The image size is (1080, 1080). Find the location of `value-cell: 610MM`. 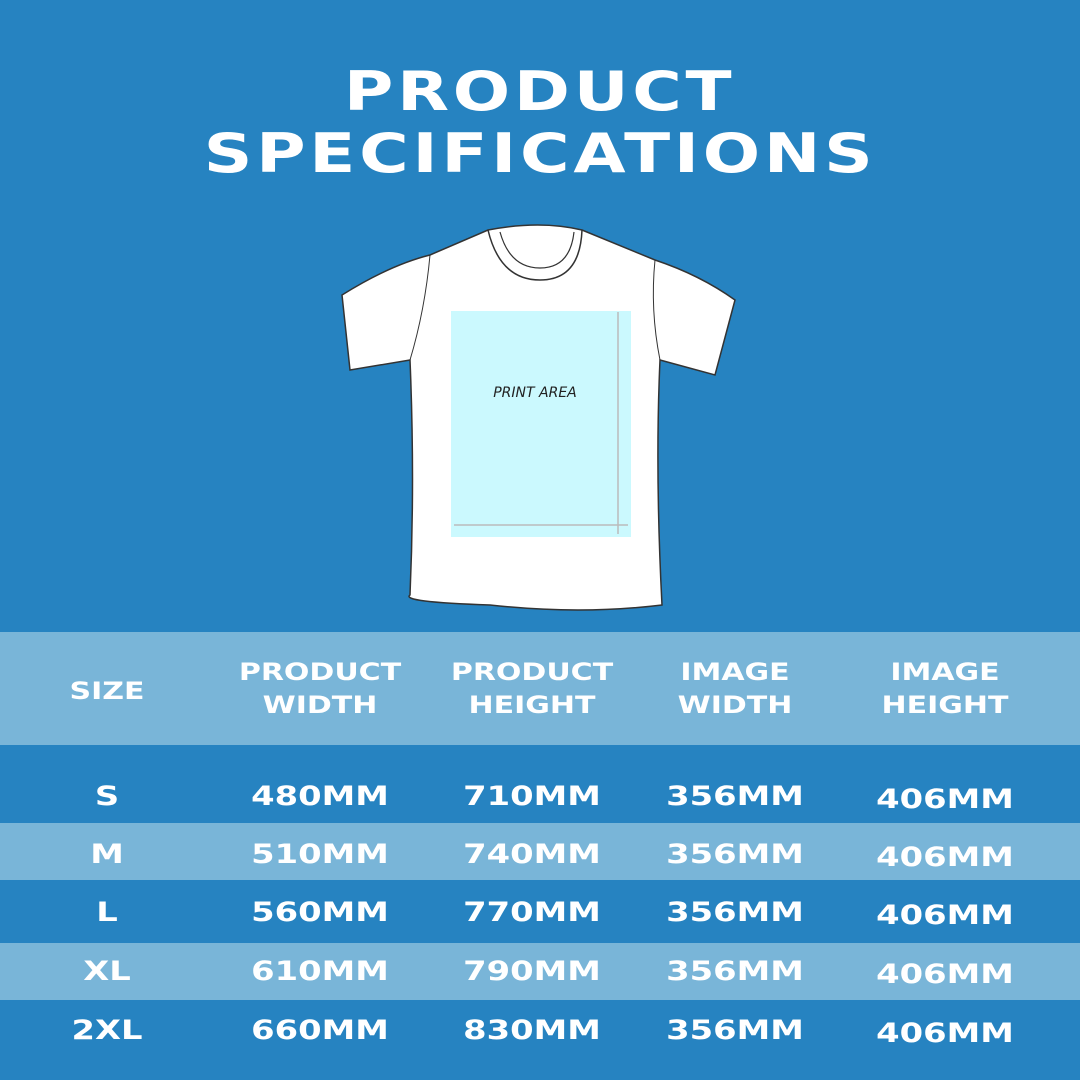

value-cell: 610MM is located at coordinates (320, 971).